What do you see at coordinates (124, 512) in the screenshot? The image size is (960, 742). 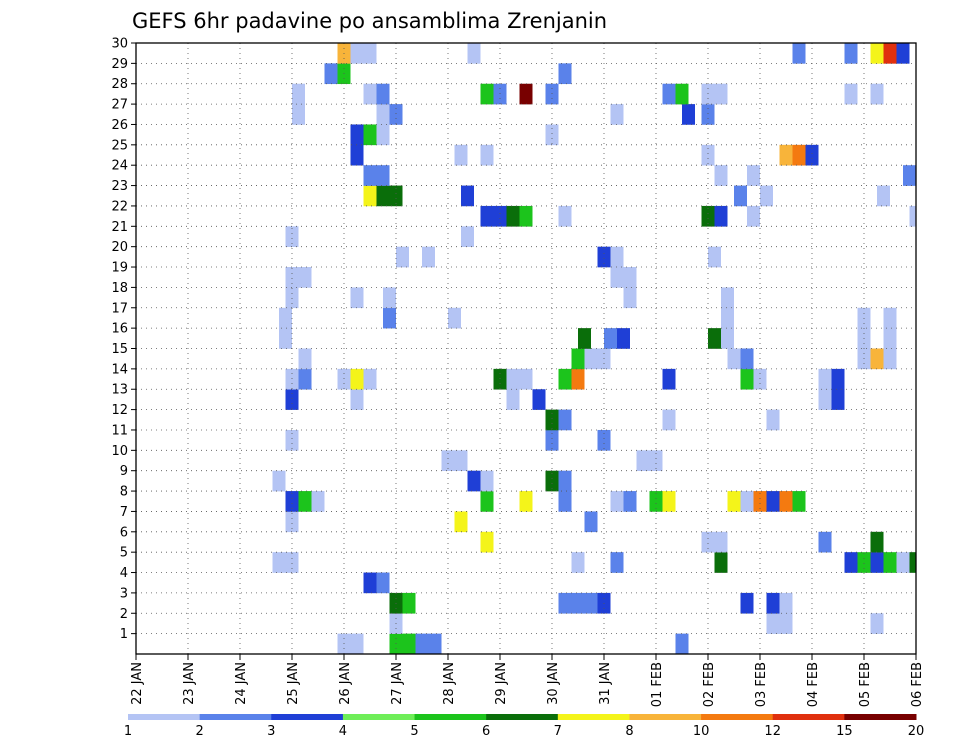 I see `y-tick-label: 7` at bounding box center [124, 512].